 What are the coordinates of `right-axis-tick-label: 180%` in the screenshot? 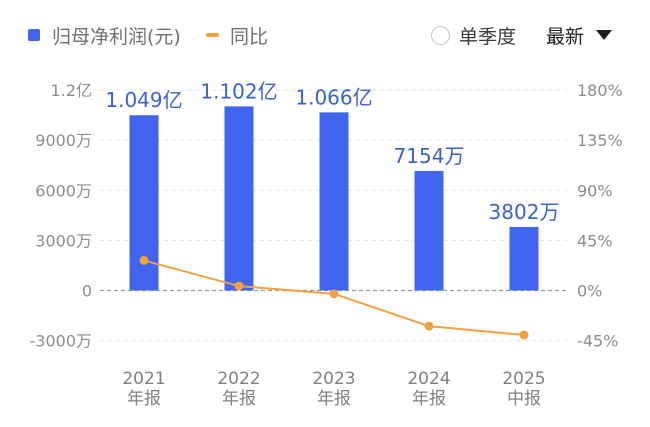 It's located at (600, 90).